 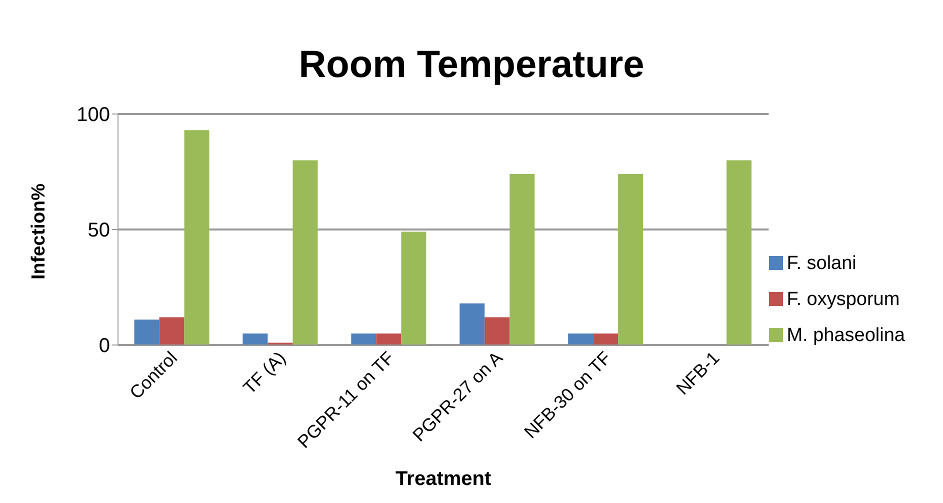 I want to click on x-tick-label: TF (A), so click(x=264, y=373).